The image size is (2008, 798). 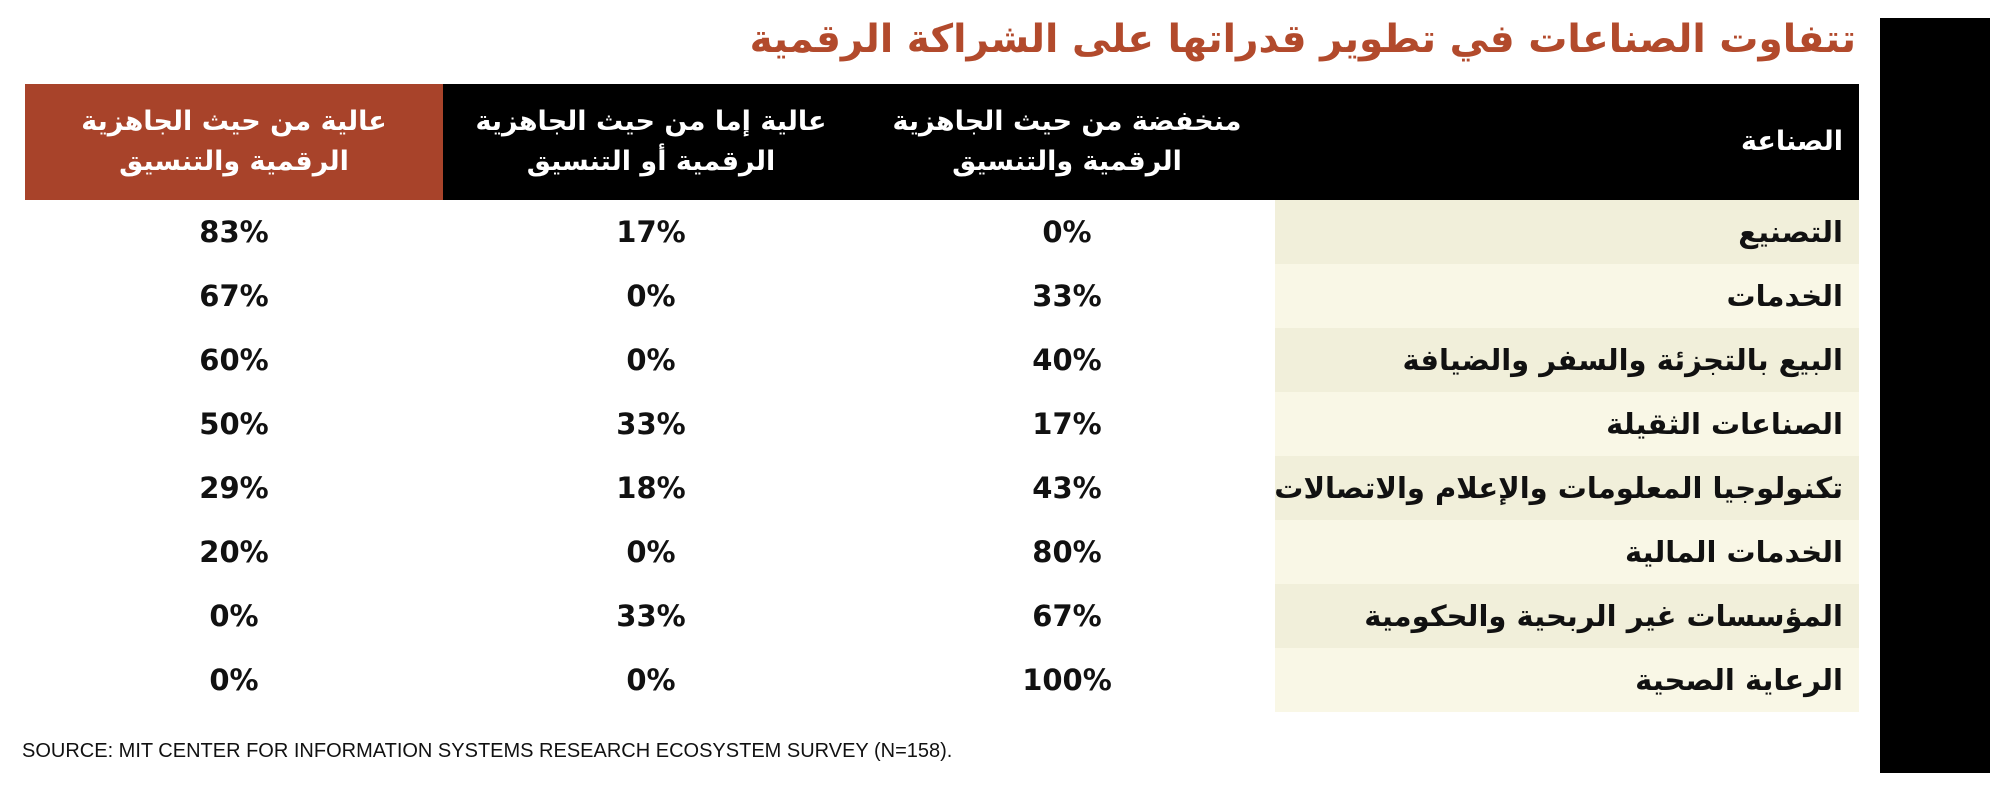 I want to click on table-row: التصنيع 0% 17% 83%, so click(x=942, y=232).